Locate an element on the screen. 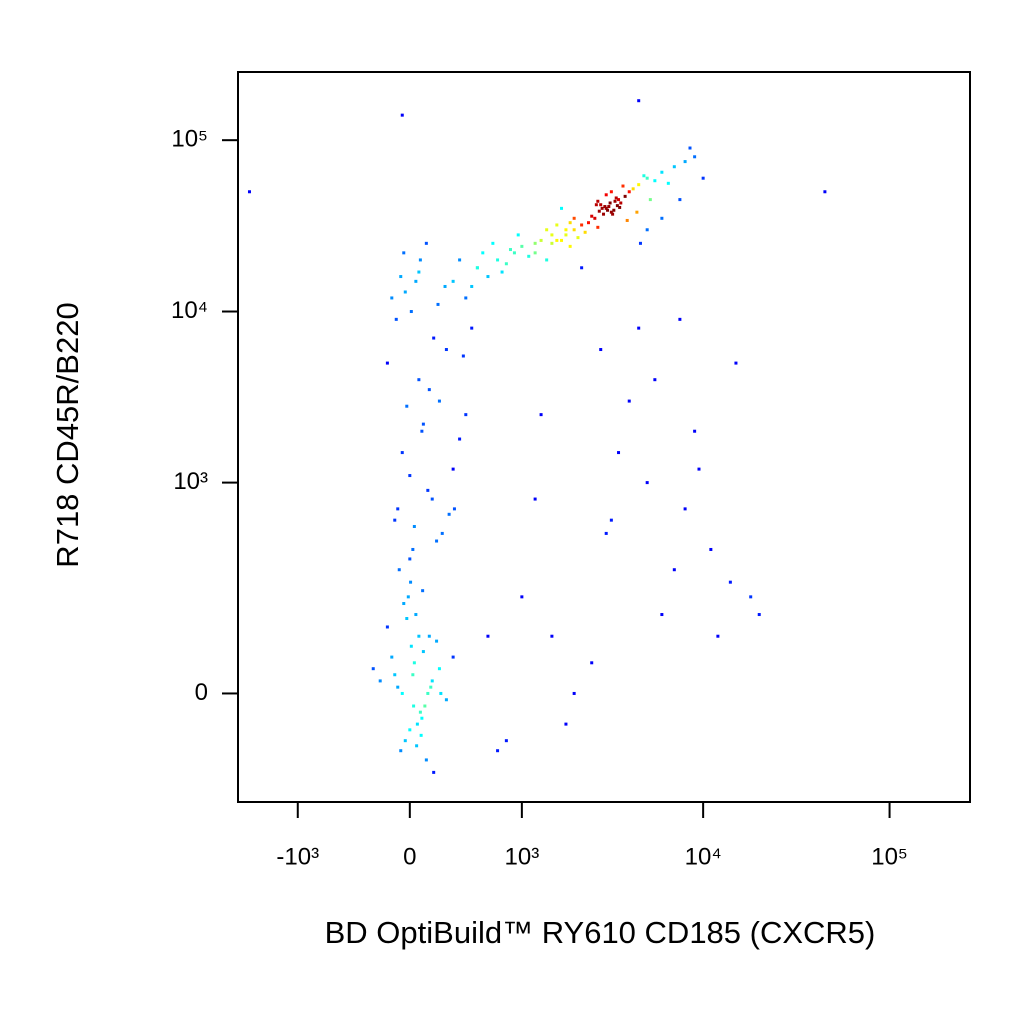  y-tick-label: 10³ is located at coordinates (190, 481).